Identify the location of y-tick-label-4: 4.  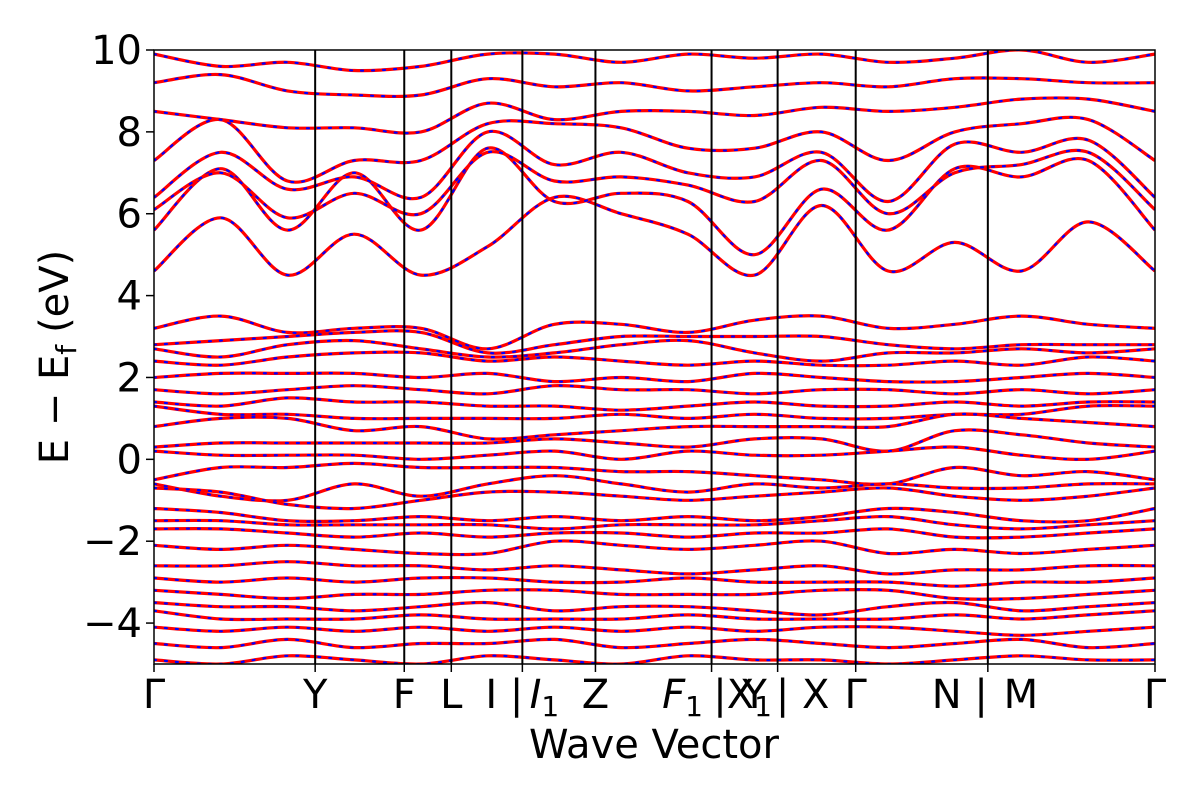
(129, 297).